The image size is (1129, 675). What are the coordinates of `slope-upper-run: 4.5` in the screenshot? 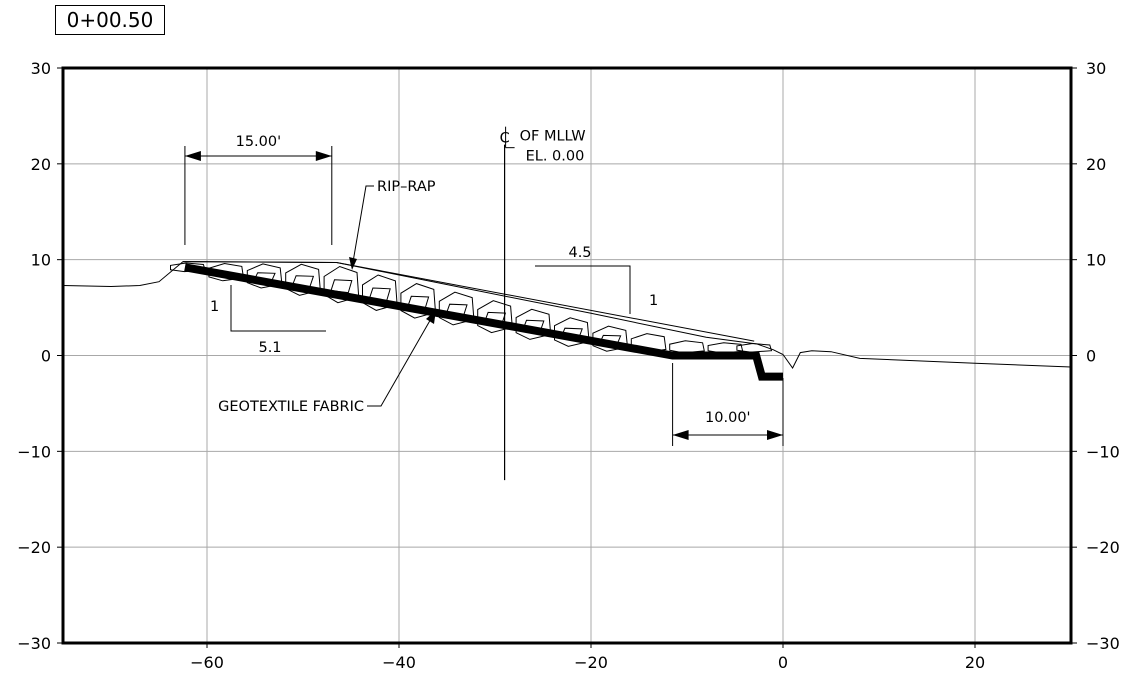 It's located at (579, 253).